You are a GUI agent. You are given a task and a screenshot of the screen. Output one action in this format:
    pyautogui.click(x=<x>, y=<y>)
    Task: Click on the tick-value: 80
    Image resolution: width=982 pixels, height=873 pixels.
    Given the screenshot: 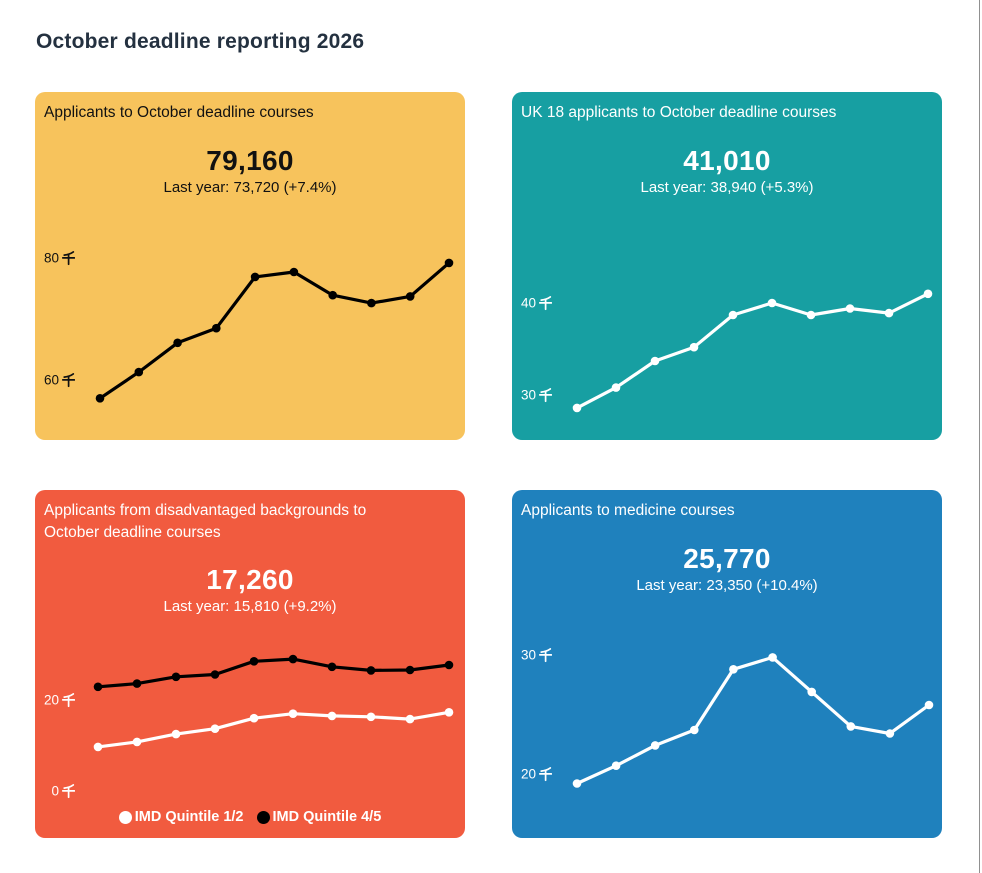 What is the action you would take?
    pyautogui.click(x=51, y=258)
    